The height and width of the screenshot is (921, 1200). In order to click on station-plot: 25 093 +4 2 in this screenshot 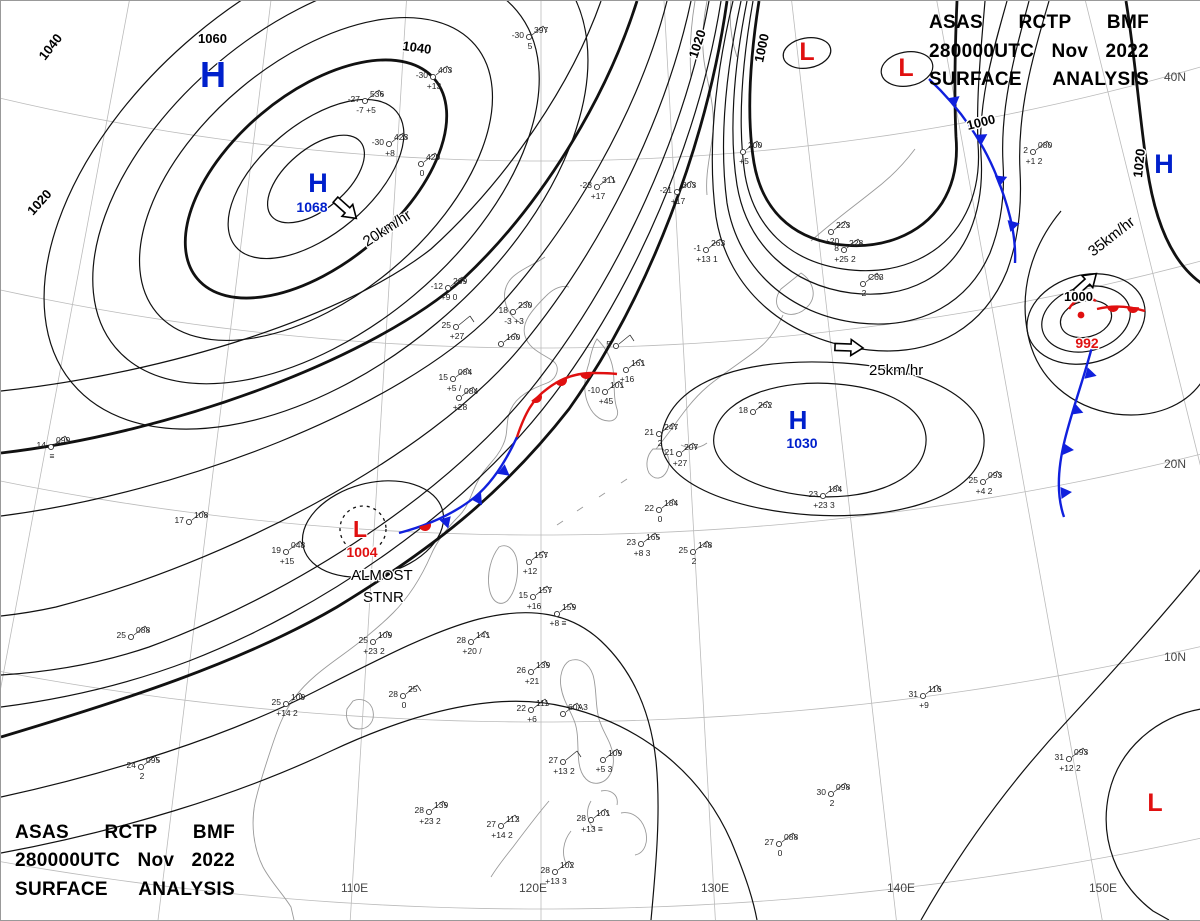, I will do `click(986, 483)`.